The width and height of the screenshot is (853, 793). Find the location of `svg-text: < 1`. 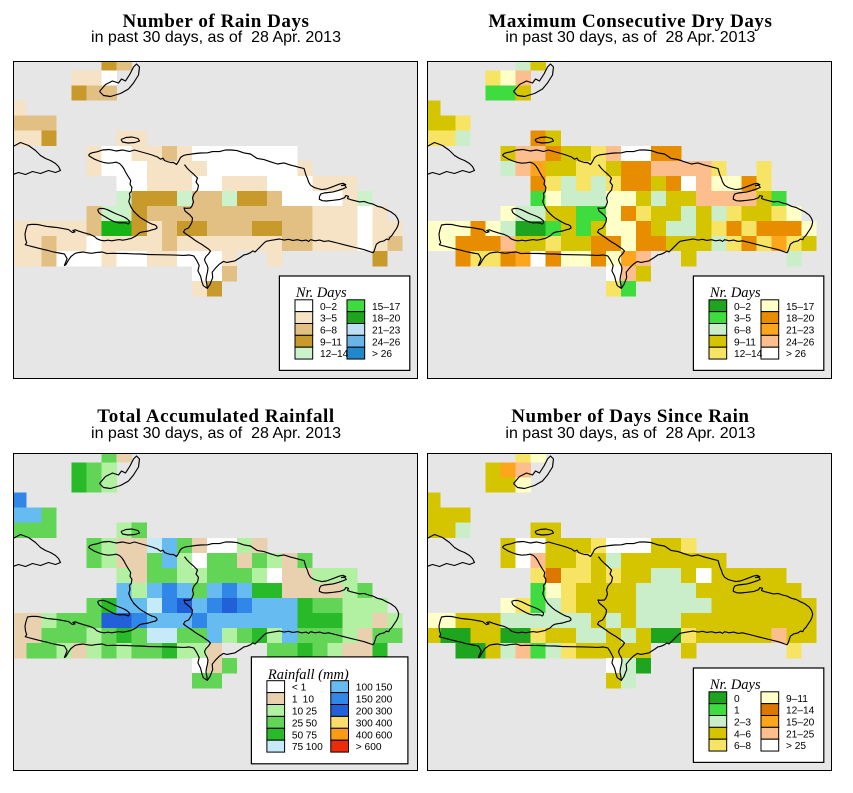

svg-text: < 1 is located at coordinates (299, 688).